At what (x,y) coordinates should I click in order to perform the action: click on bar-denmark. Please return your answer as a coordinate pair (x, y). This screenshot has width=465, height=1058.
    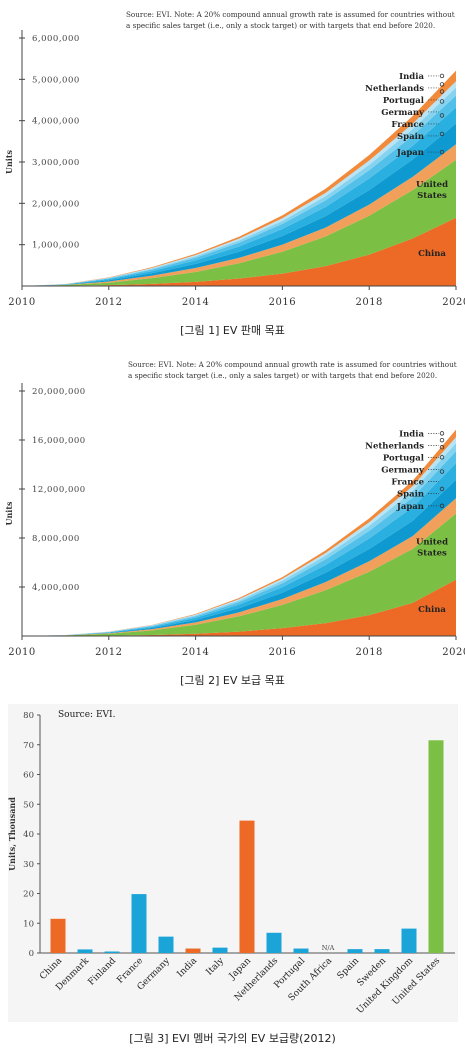
    Looking at the image, I should click on (85, 951).